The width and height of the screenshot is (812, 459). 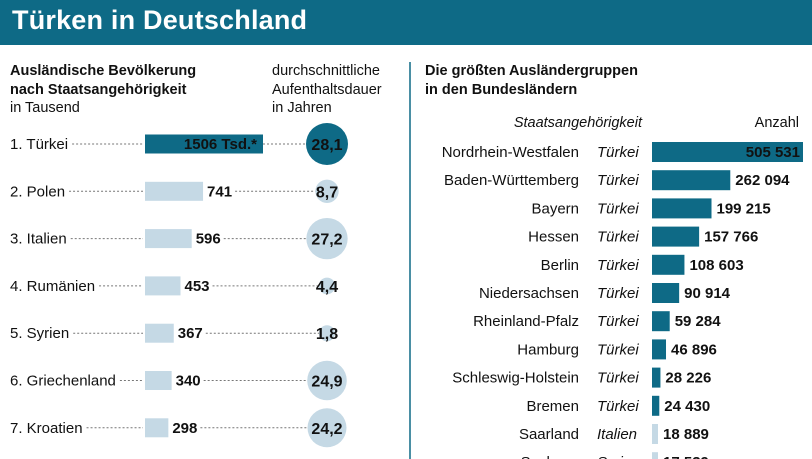 What do you see at coordinates (698, 321) in the screenshot?
I see `state-value: 59 284` at bounding box center [698, 321].